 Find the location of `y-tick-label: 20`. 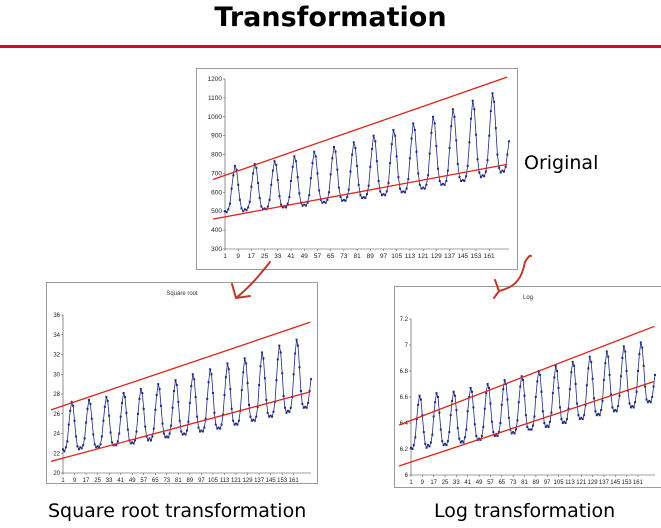

y-tick-label: 20 is located at coordinates (56, 474).